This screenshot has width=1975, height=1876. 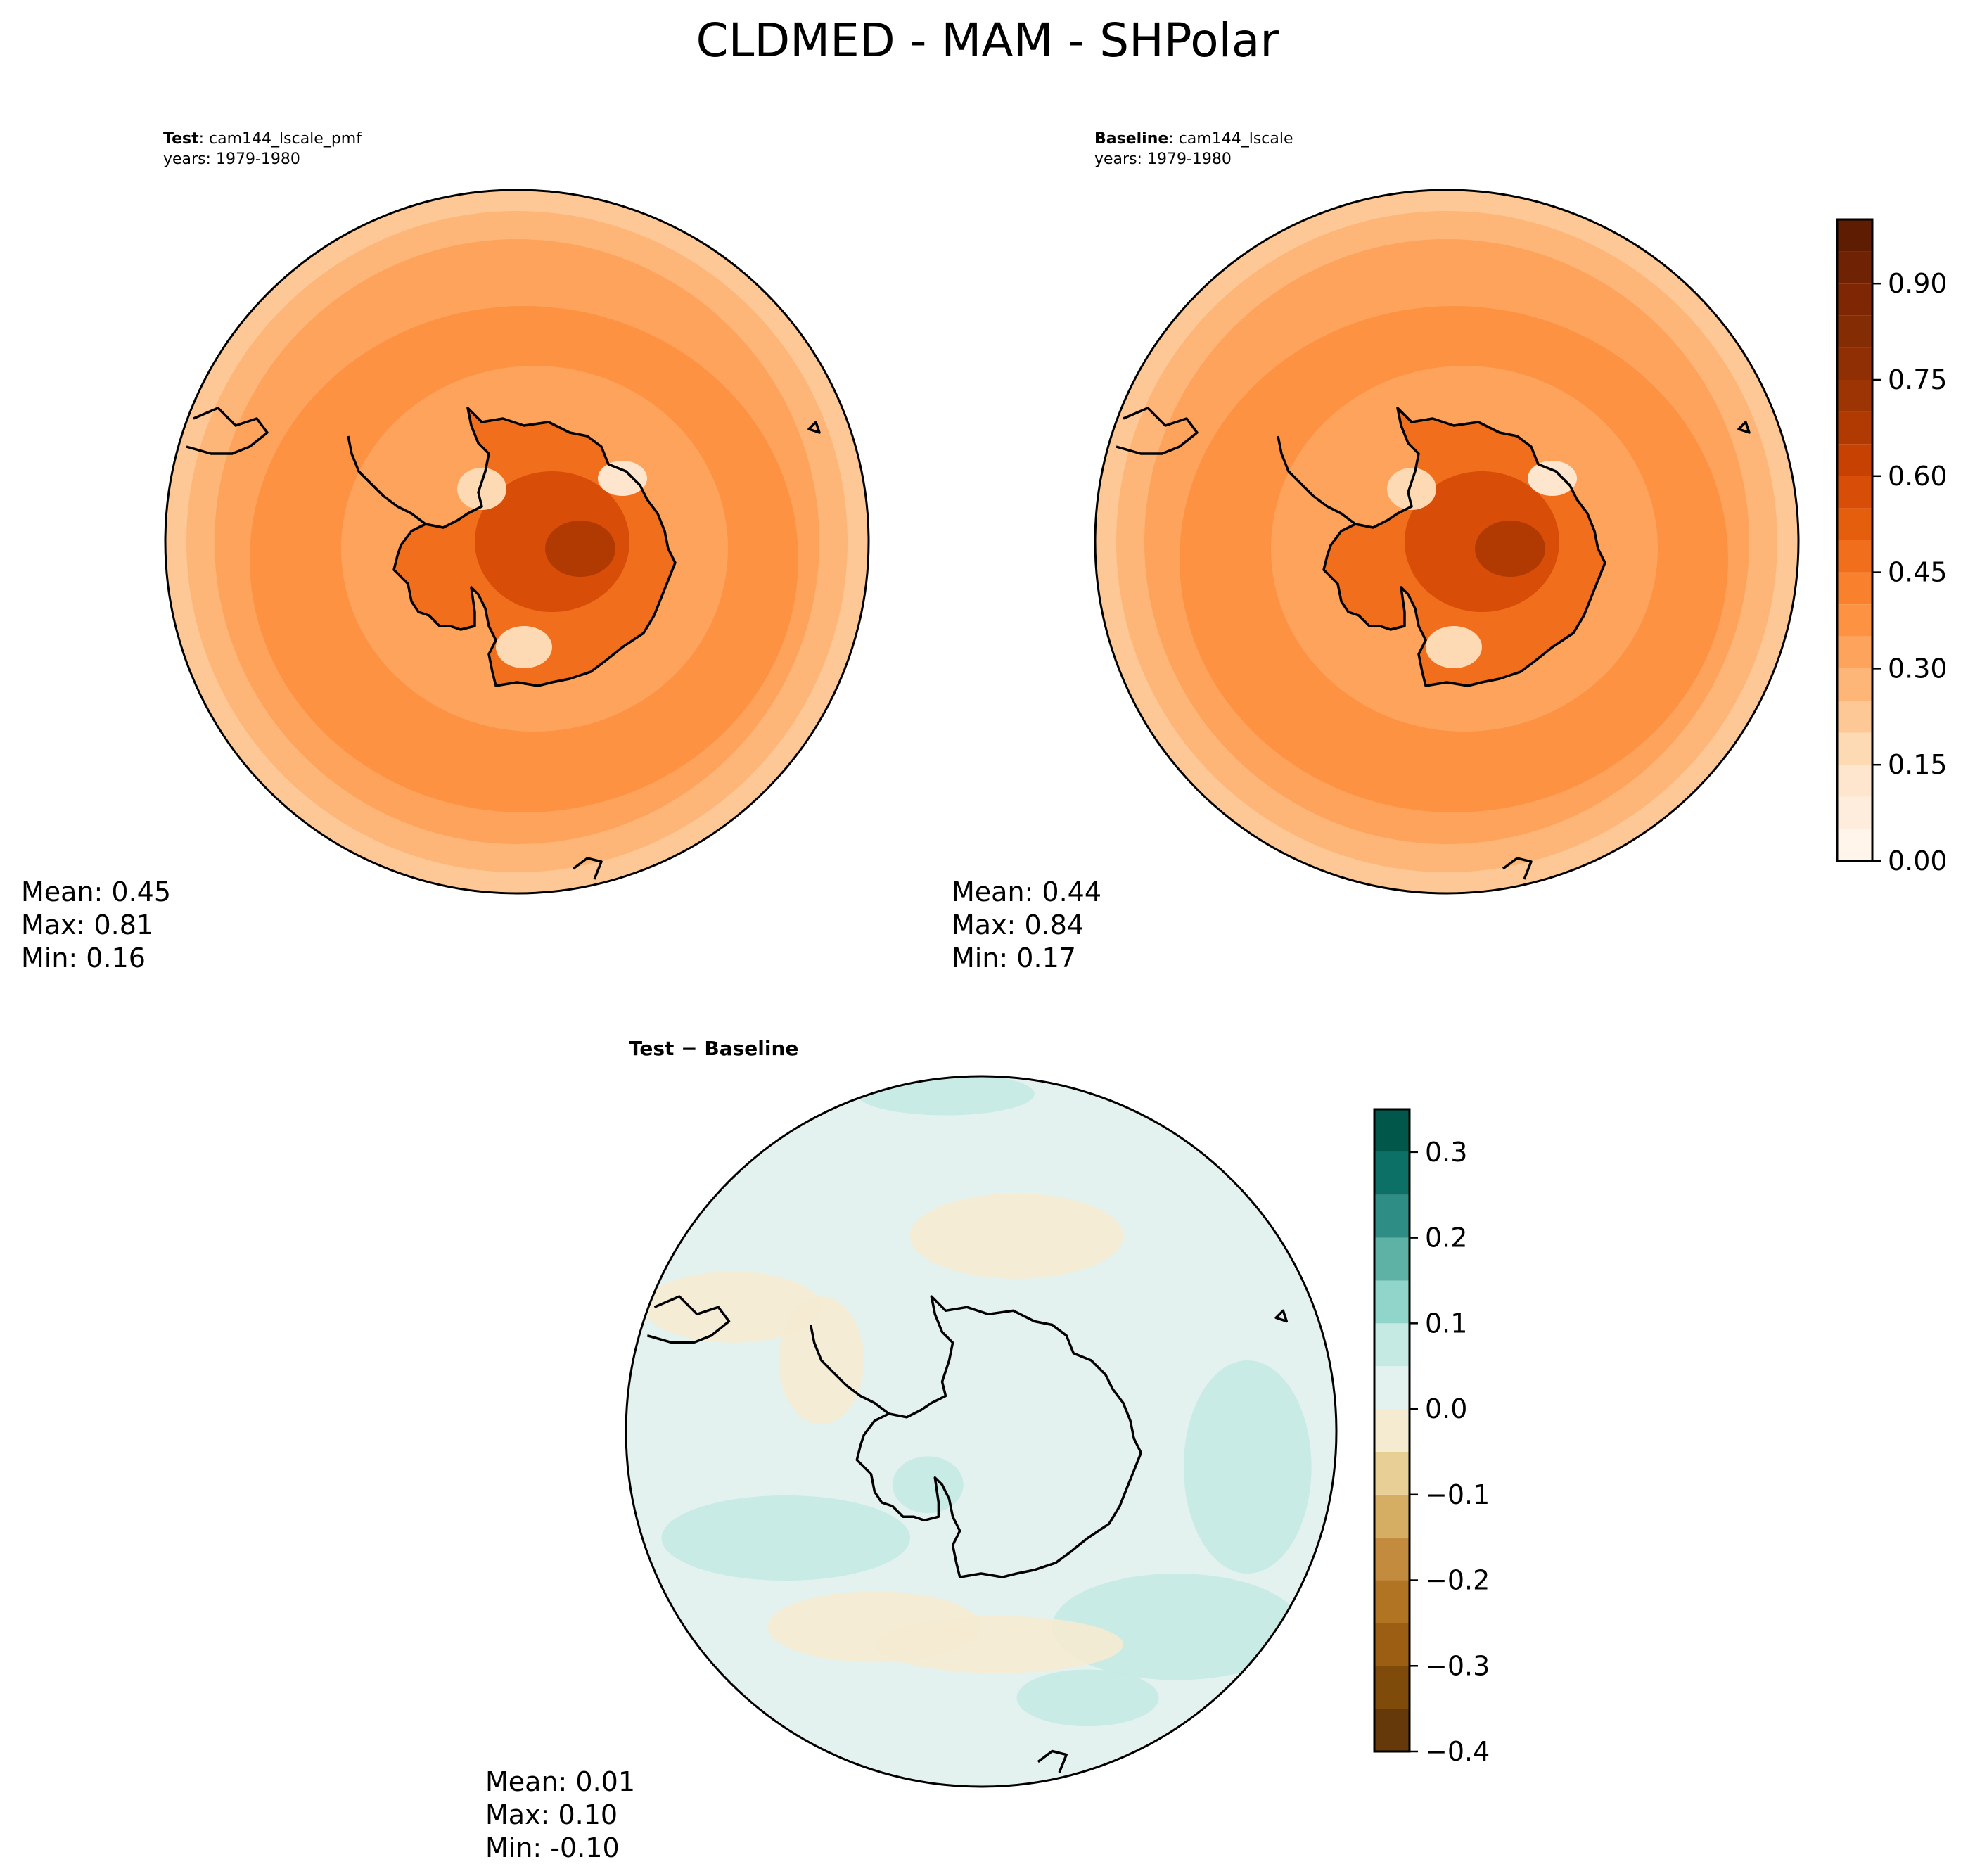 I want to click on colorbar-top-tick-label: 0.30, so click(x=1918, y=668).